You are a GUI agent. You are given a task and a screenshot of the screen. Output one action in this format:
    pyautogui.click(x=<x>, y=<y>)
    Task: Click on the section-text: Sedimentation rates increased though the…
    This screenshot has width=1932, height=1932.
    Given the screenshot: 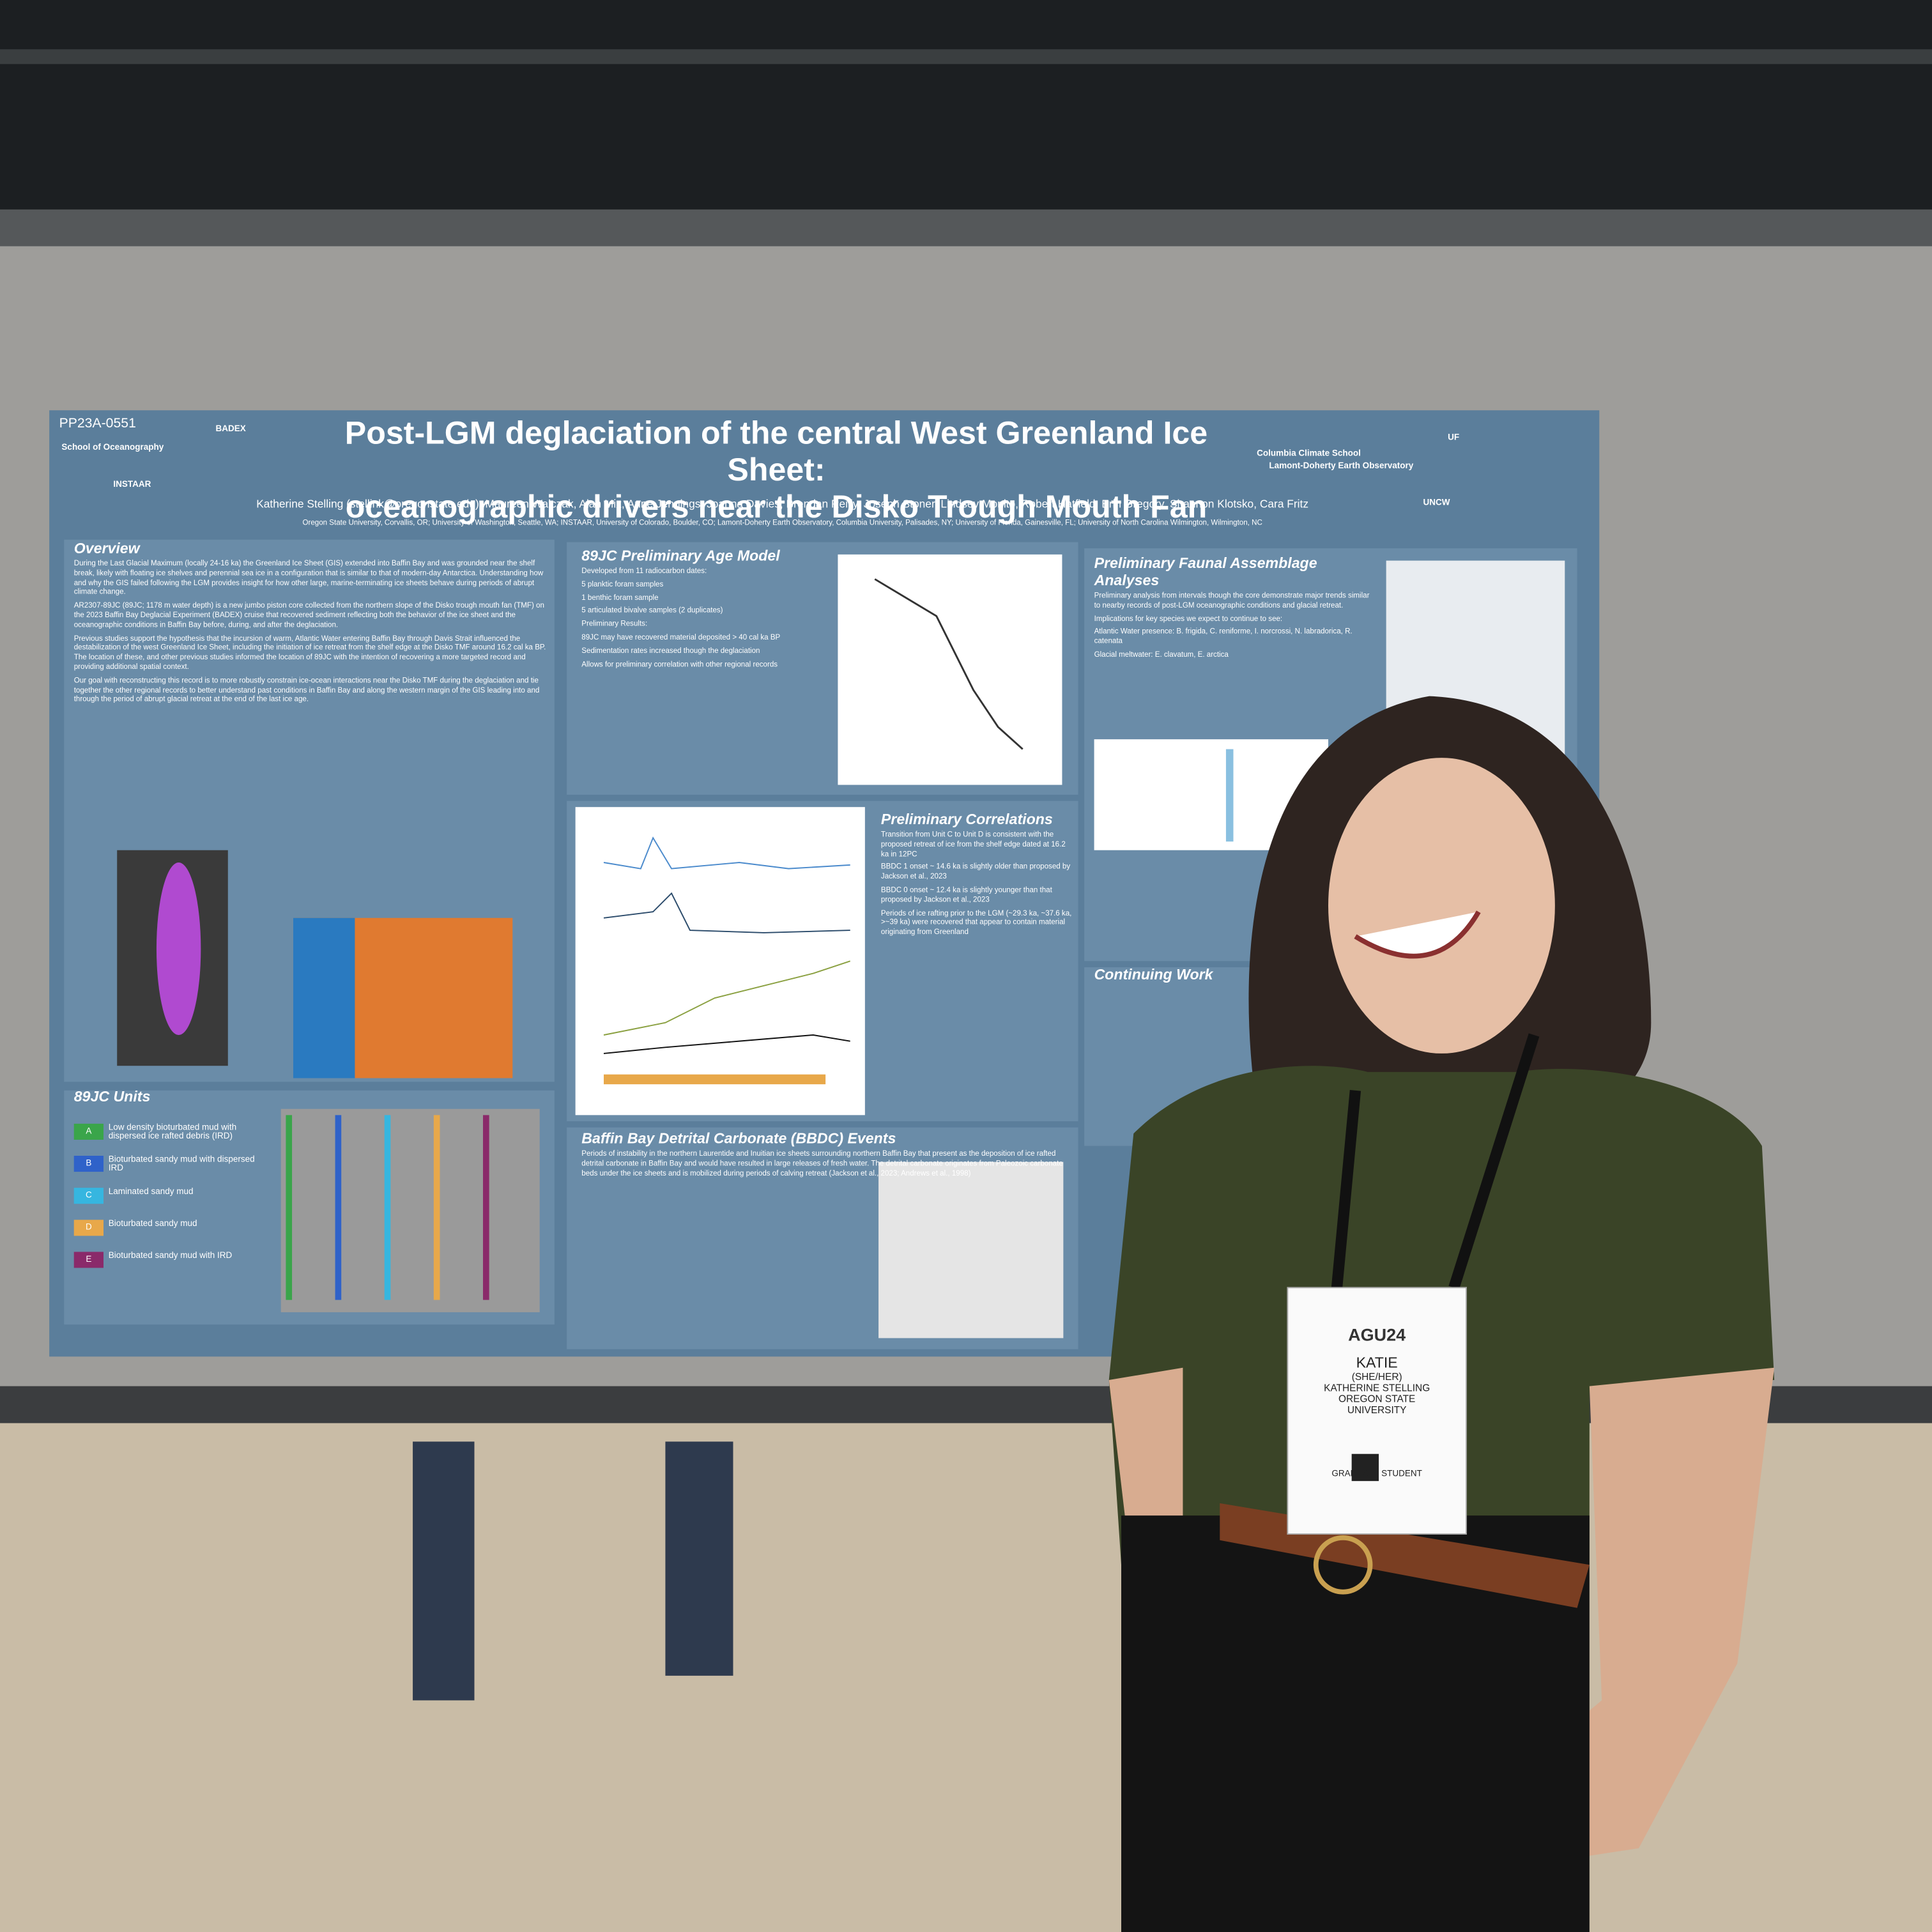 What is the action you would take?
    pyautogui.click(x=670, y=652)
    